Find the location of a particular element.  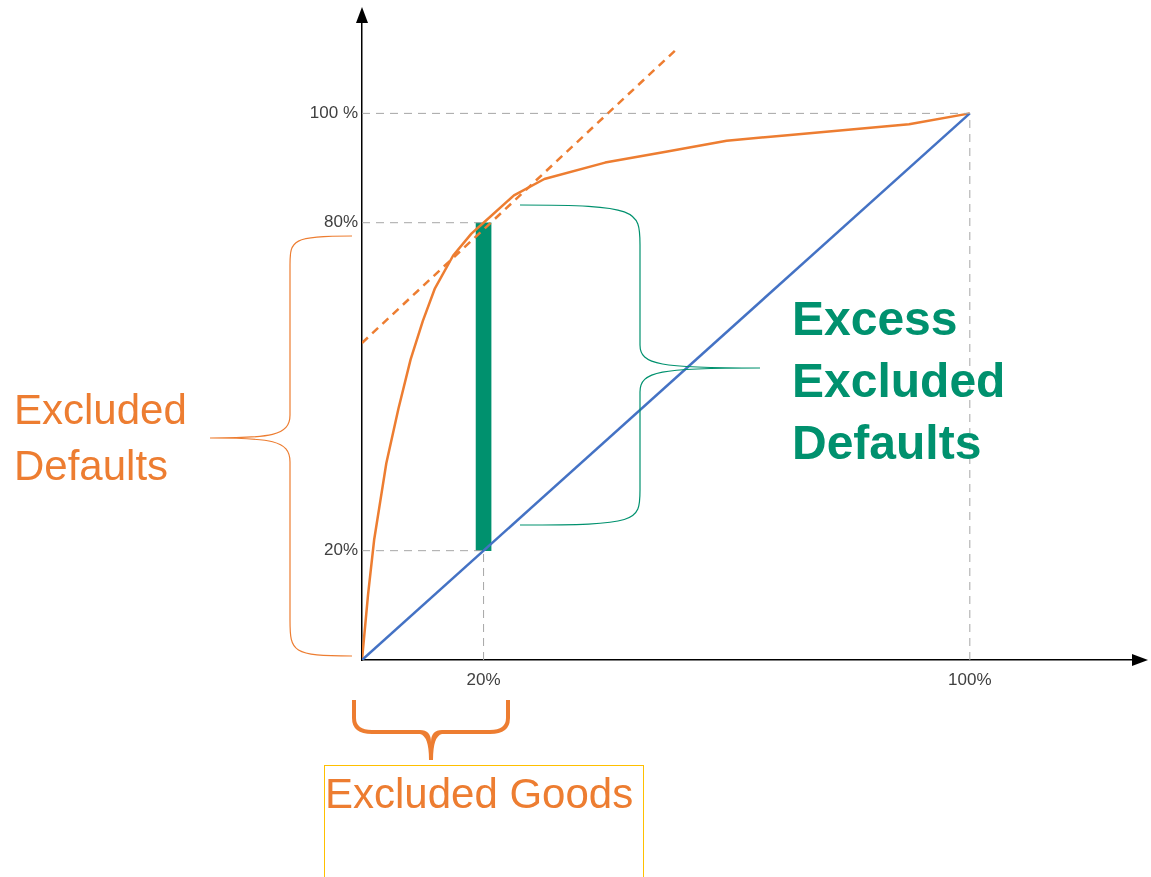

text: Excluded Defaults is located at coordinates (101, 438).